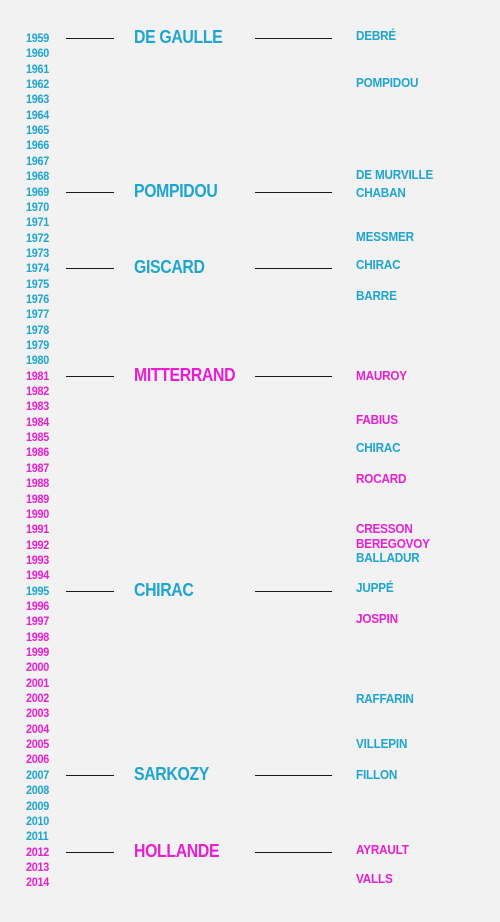 Image resolution: width=500 pixels, height=922 pixels. Describe the element at coordinates (176, 190) in the screenshot. I see `president-name: POMPIDOU` at that location.